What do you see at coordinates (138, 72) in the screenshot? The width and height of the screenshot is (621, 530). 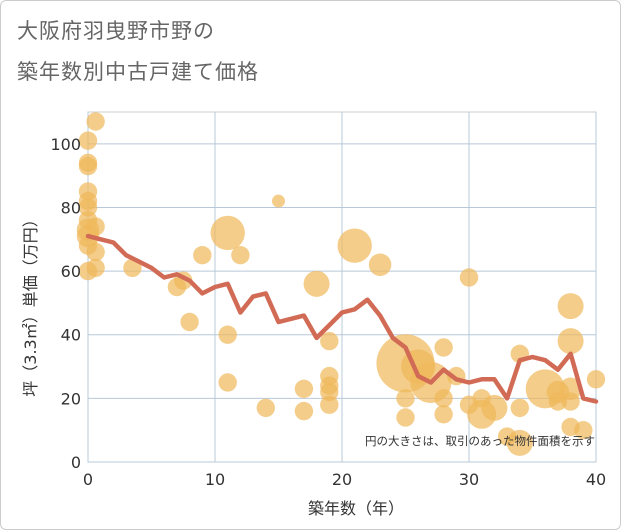 I see `chart-title-line2: 築年数別中古戸建て価格` at bounding box center [138, 72].